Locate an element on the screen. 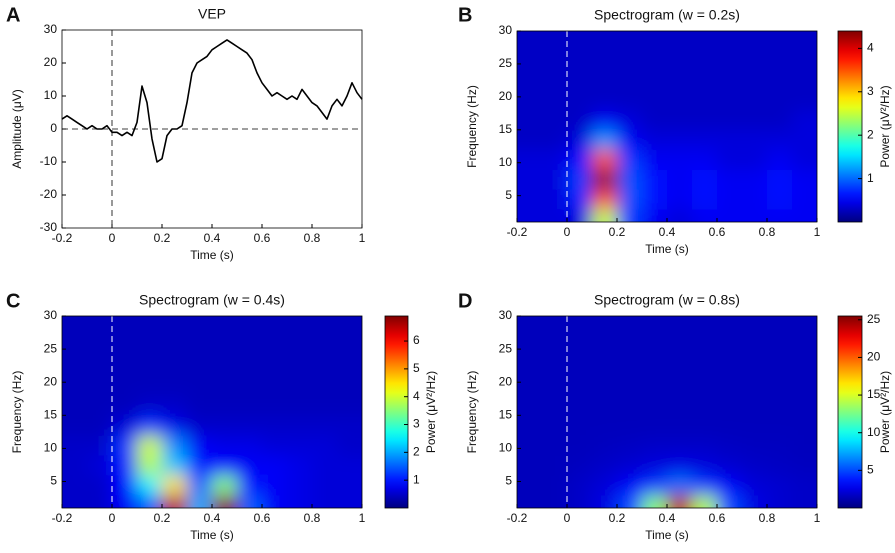 The height and width of the screenshot is (553, 895). x-tick-label: 0.6 is located at coordinates (717, 232).